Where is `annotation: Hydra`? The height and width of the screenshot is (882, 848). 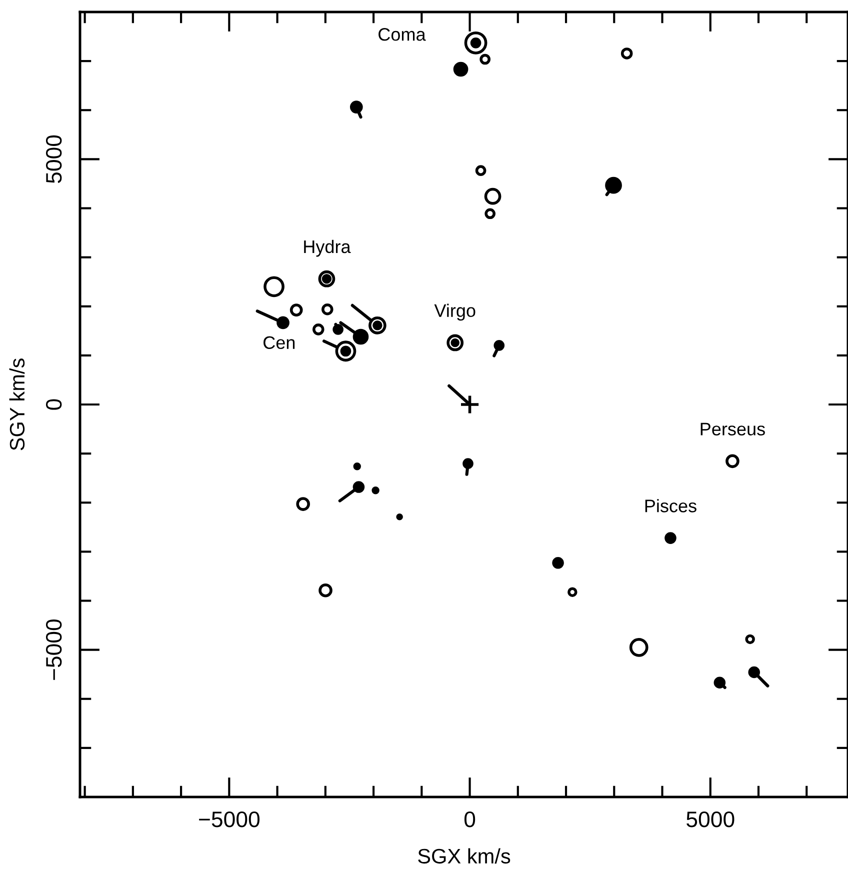
annotation: Hydra is located at coordinates (327, 248).